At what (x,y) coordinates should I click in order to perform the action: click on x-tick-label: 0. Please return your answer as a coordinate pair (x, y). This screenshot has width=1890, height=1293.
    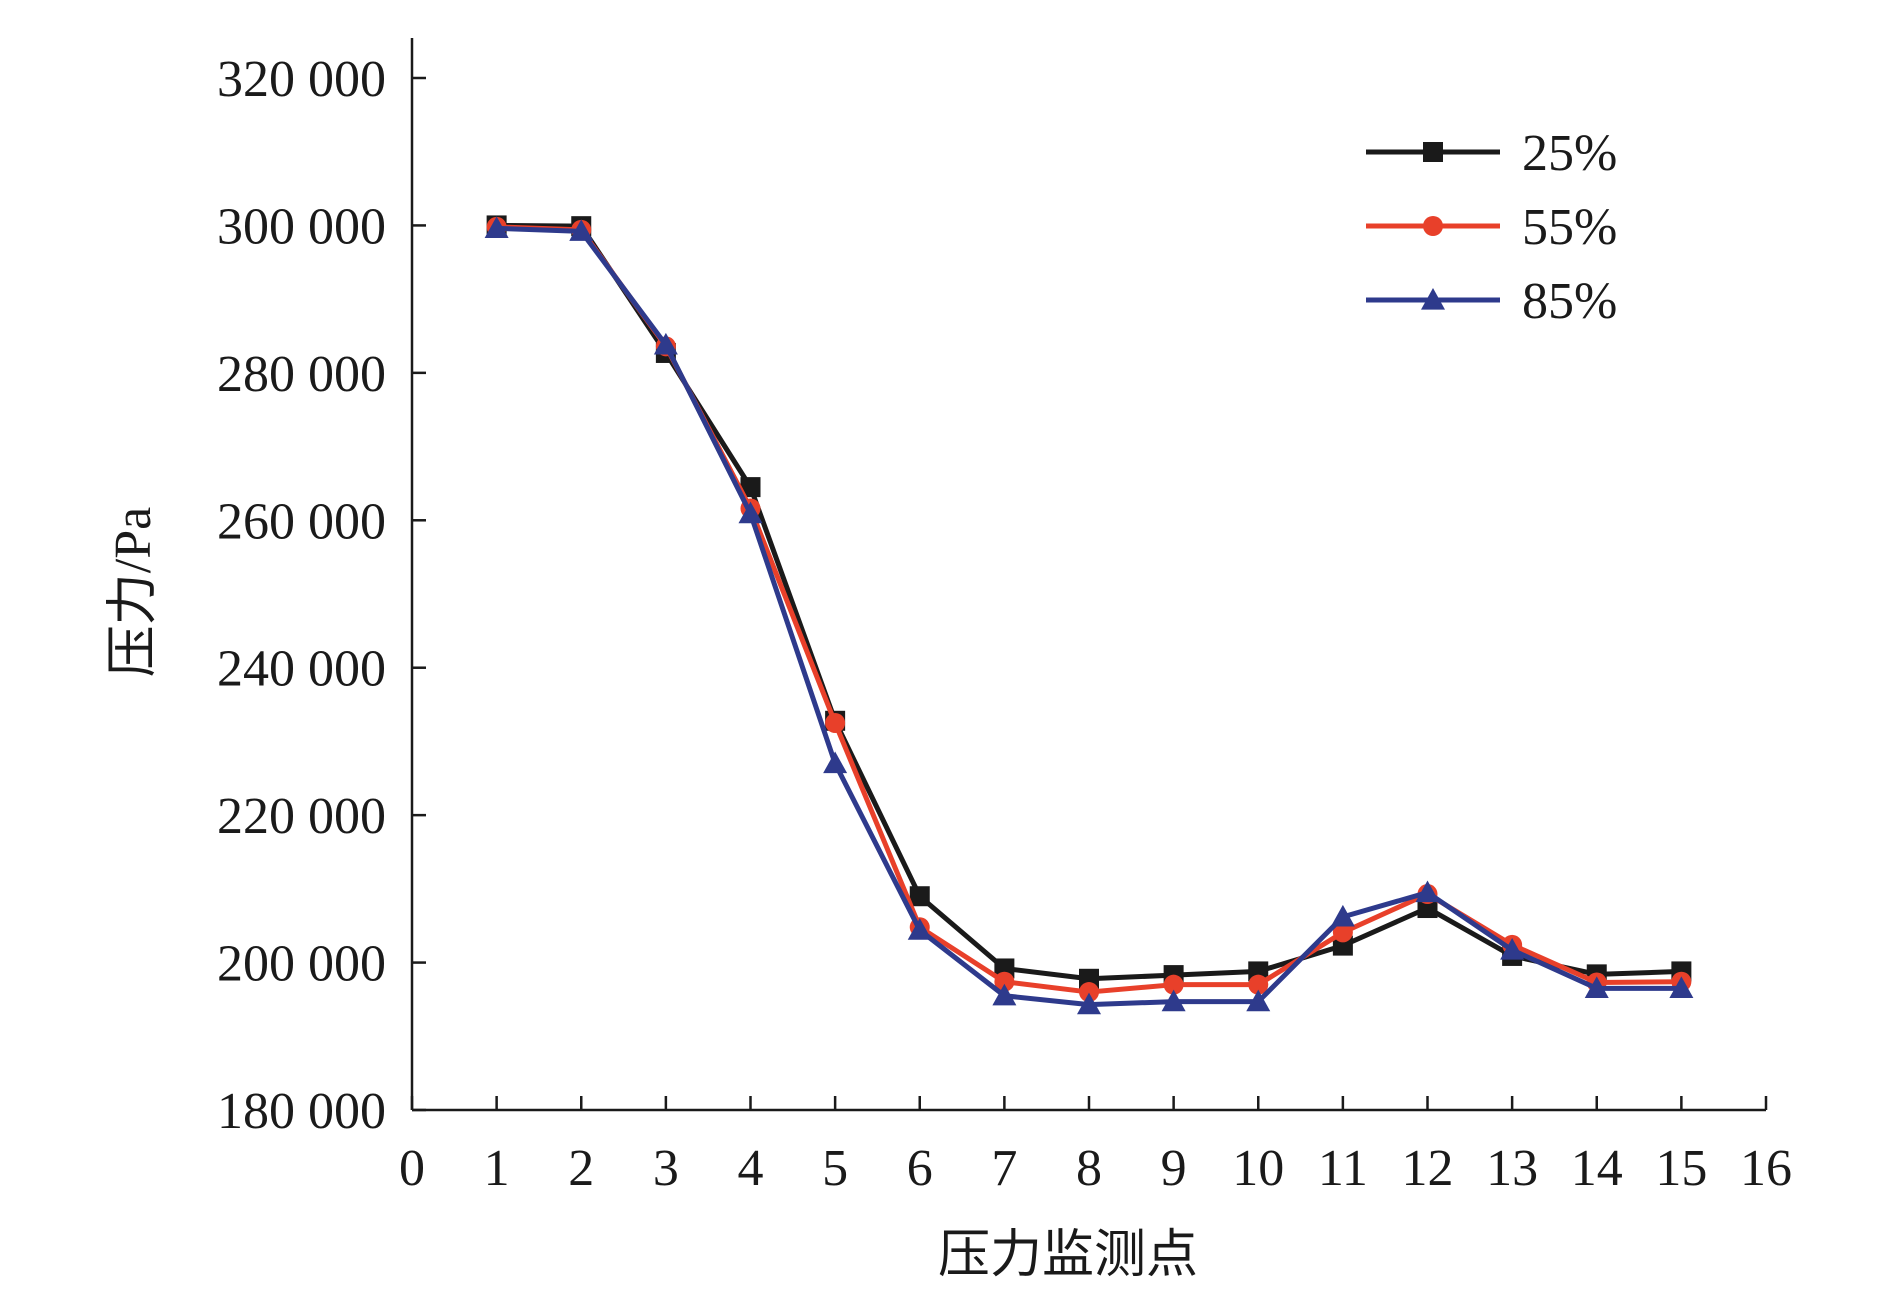
    Looking at the image, I should click on (412, 1168).